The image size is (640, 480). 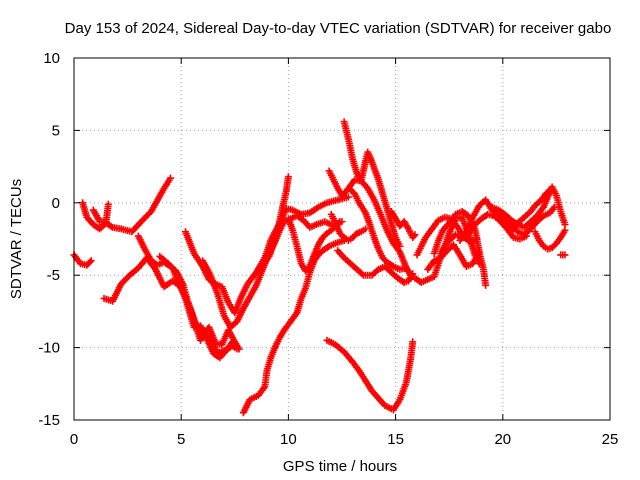 I want to click on x-tick-label: 15, so click(x=395, y=439).